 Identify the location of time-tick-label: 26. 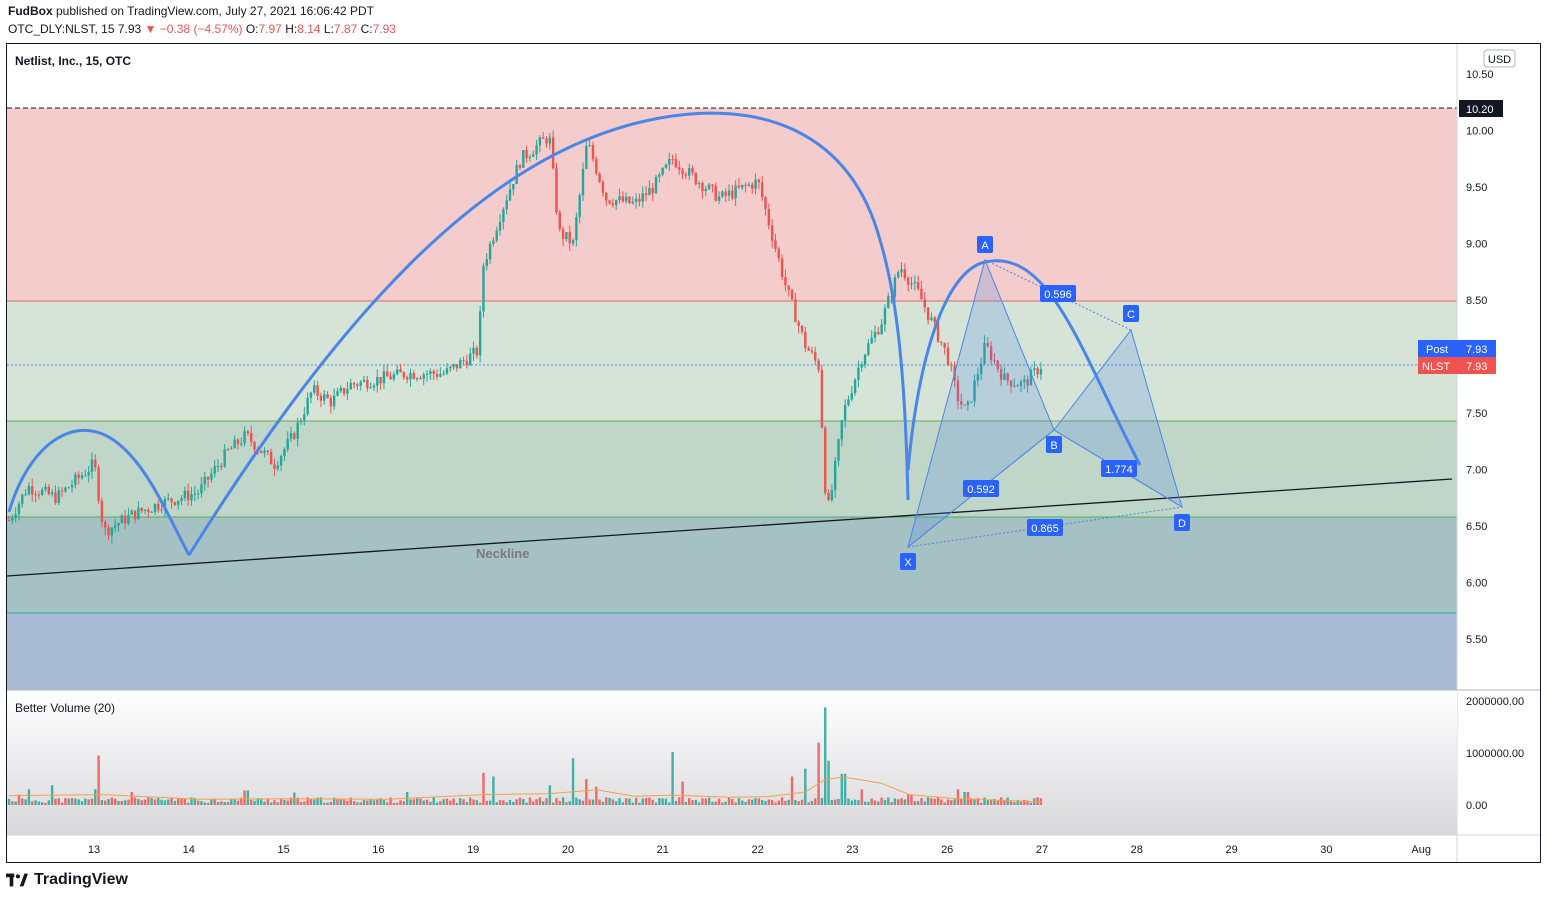
(947, 850).